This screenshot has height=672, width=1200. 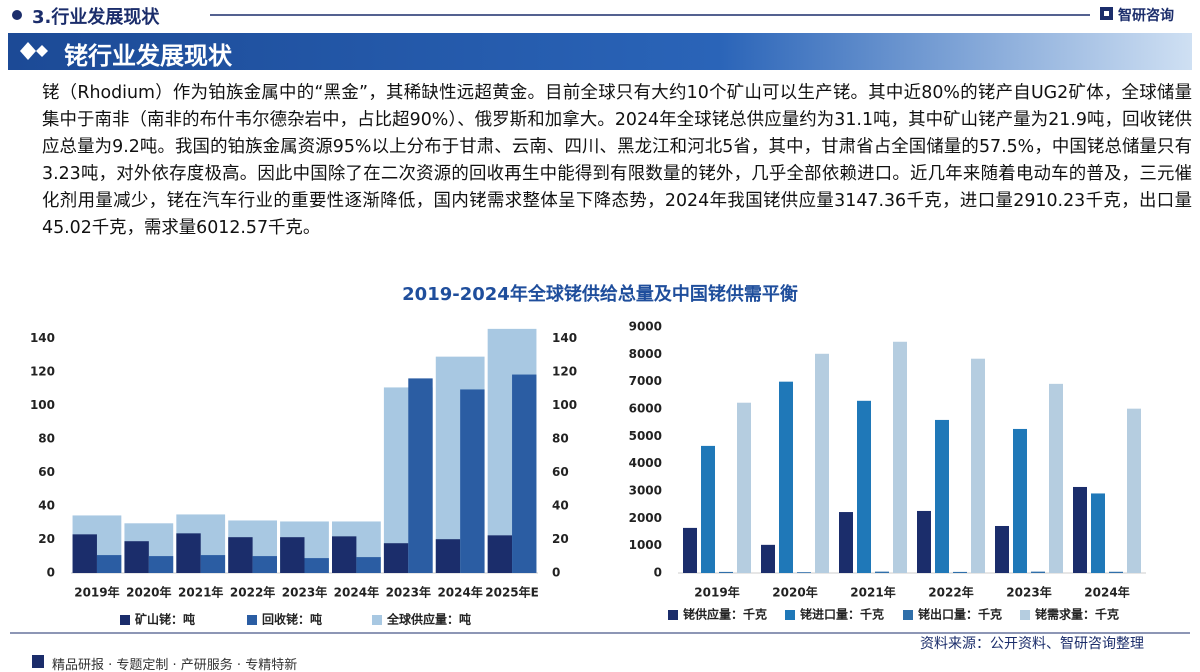 I want to click on y-tick-label: 5000, so click(x=645, y=436).